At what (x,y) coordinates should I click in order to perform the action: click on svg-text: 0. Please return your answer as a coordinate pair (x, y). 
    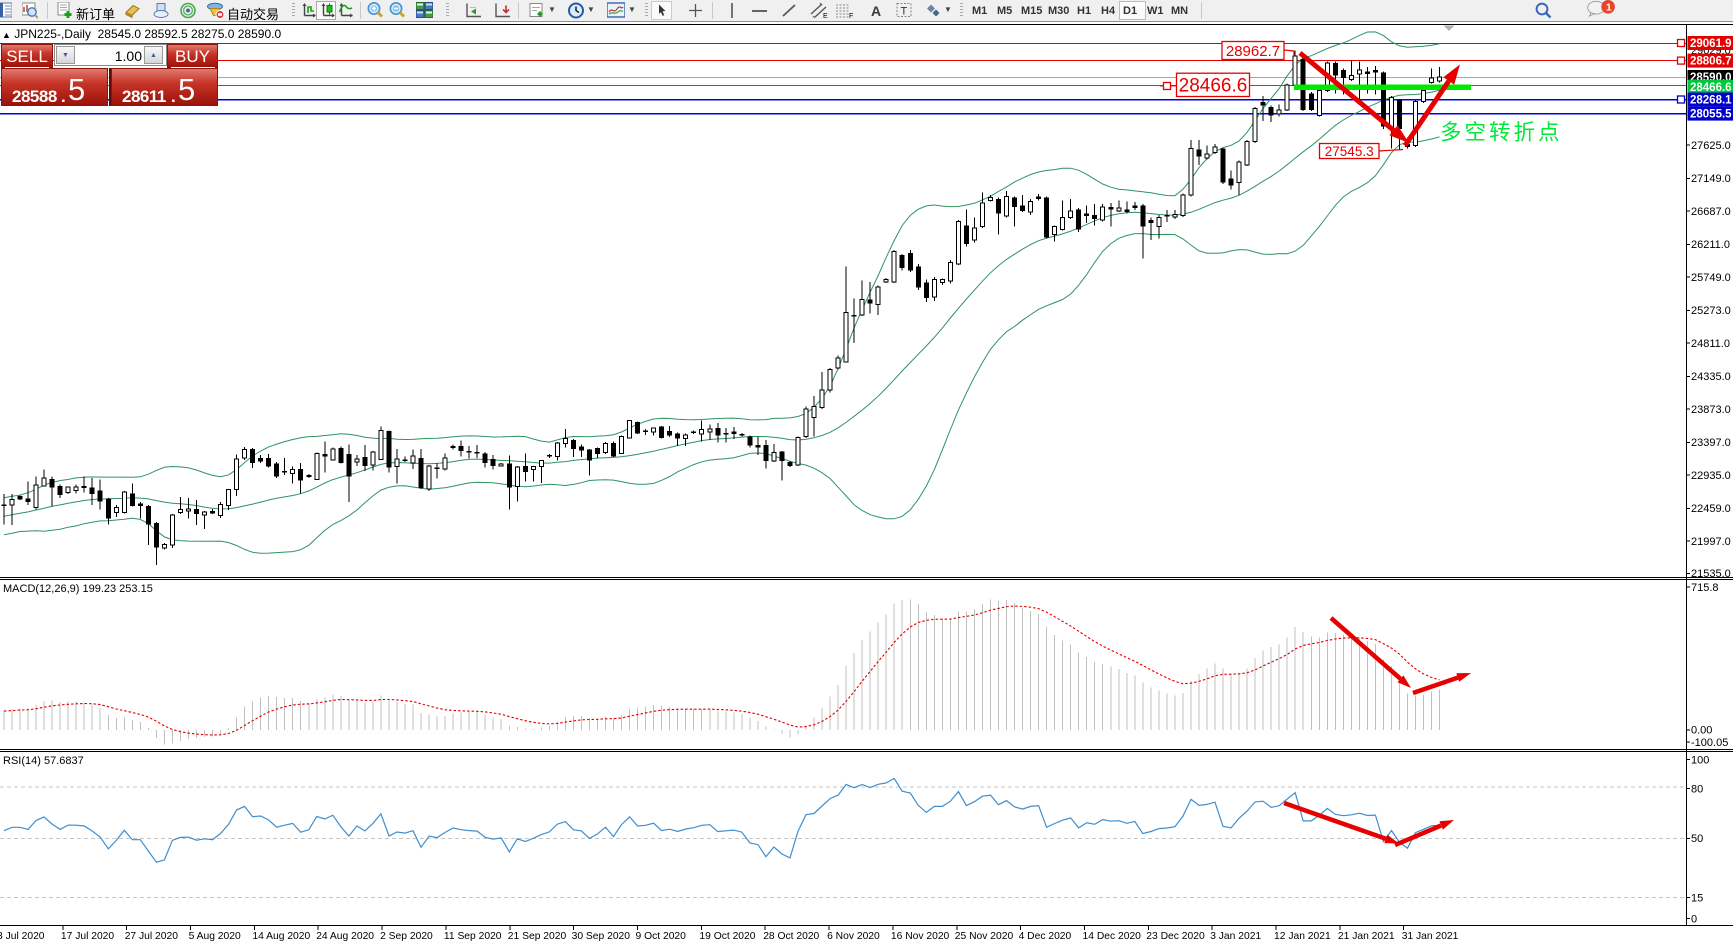
    Looking at the image, I should click on (1694, 919).